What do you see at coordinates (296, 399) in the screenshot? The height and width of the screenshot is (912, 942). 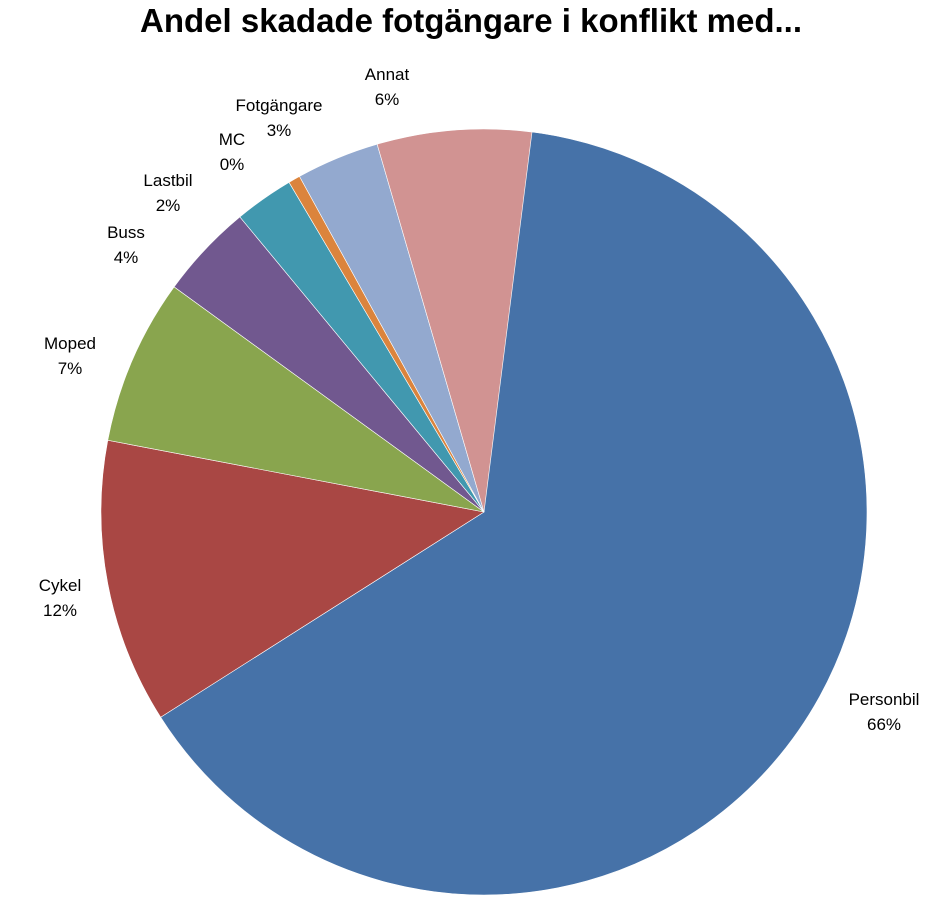 I see `pie-slice-moped` at bounding box center [296, 399].